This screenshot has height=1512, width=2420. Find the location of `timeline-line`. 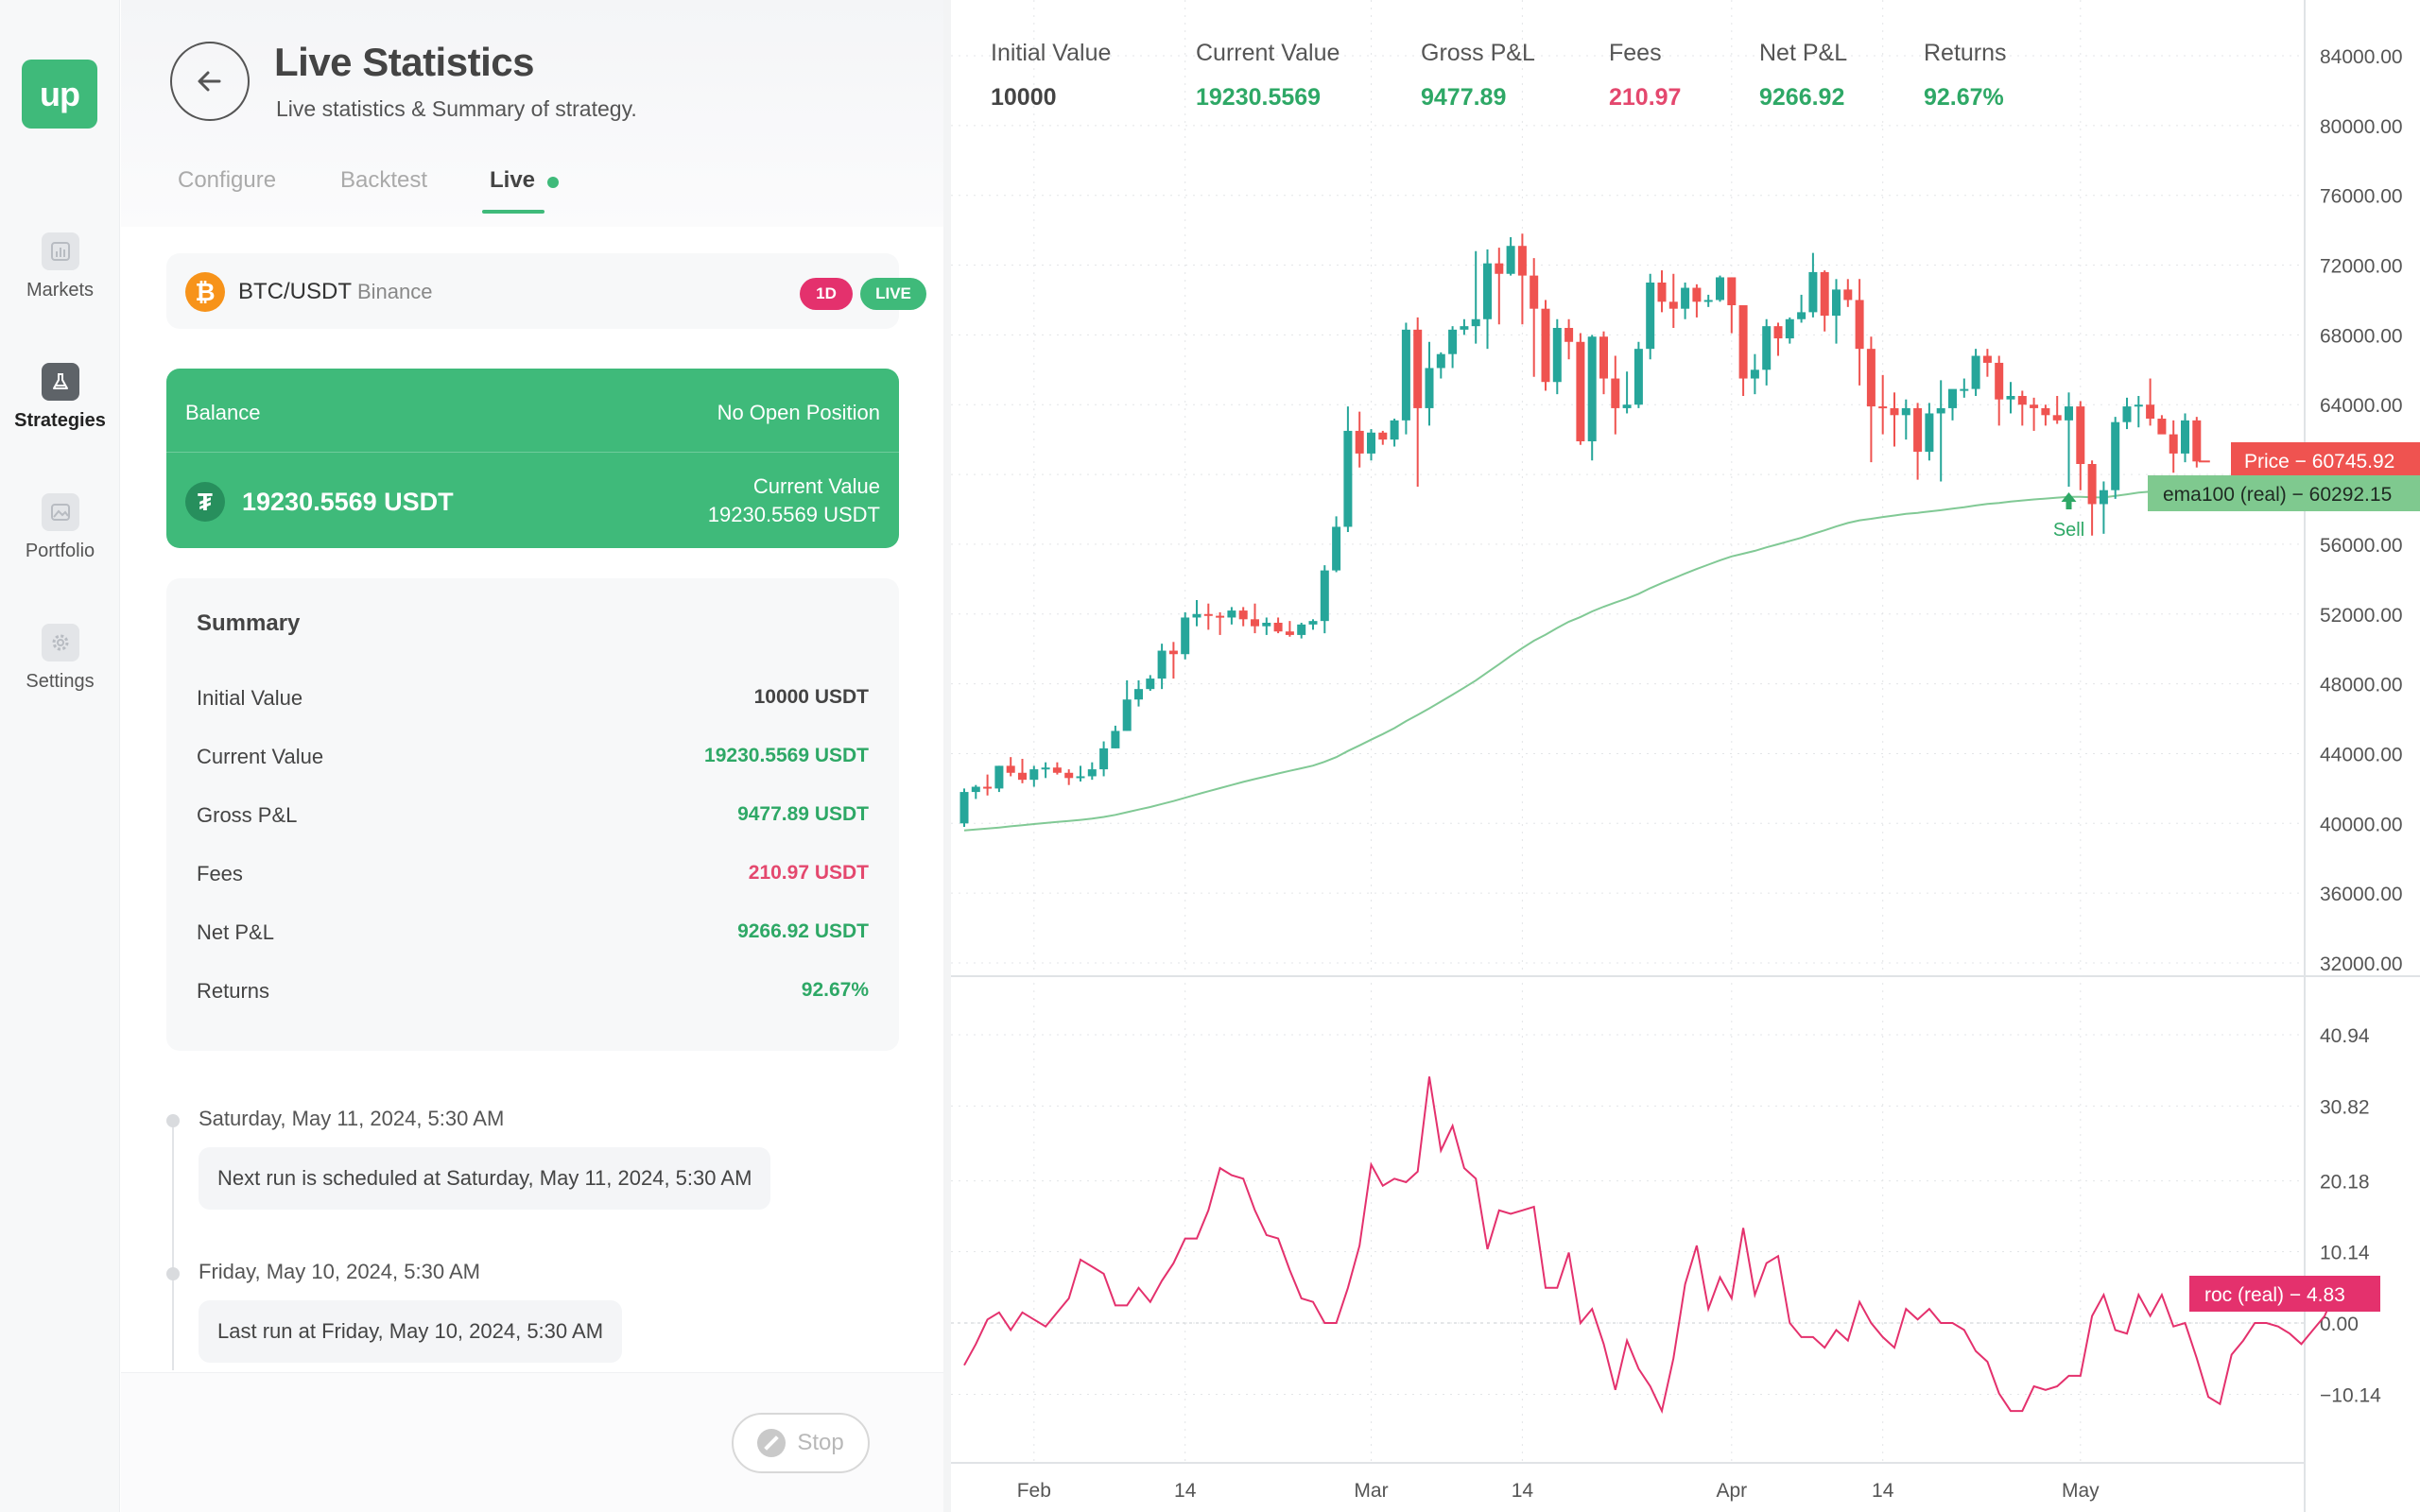

timeline-line is located at coordinates (173, 1247).